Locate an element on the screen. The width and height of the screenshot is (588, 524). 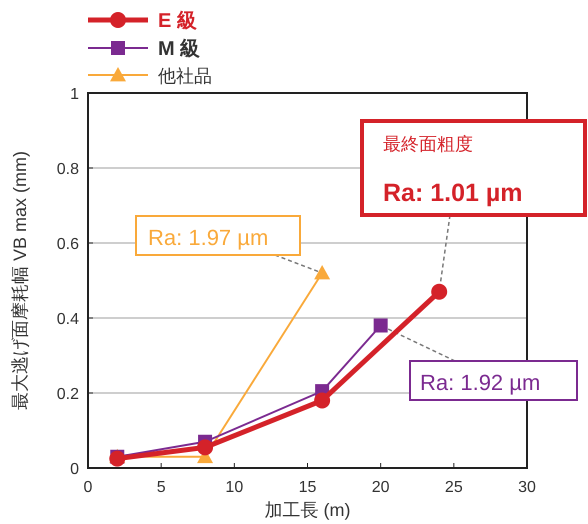
y-tick-label: 0.6 is located at coordinates (68, 244).